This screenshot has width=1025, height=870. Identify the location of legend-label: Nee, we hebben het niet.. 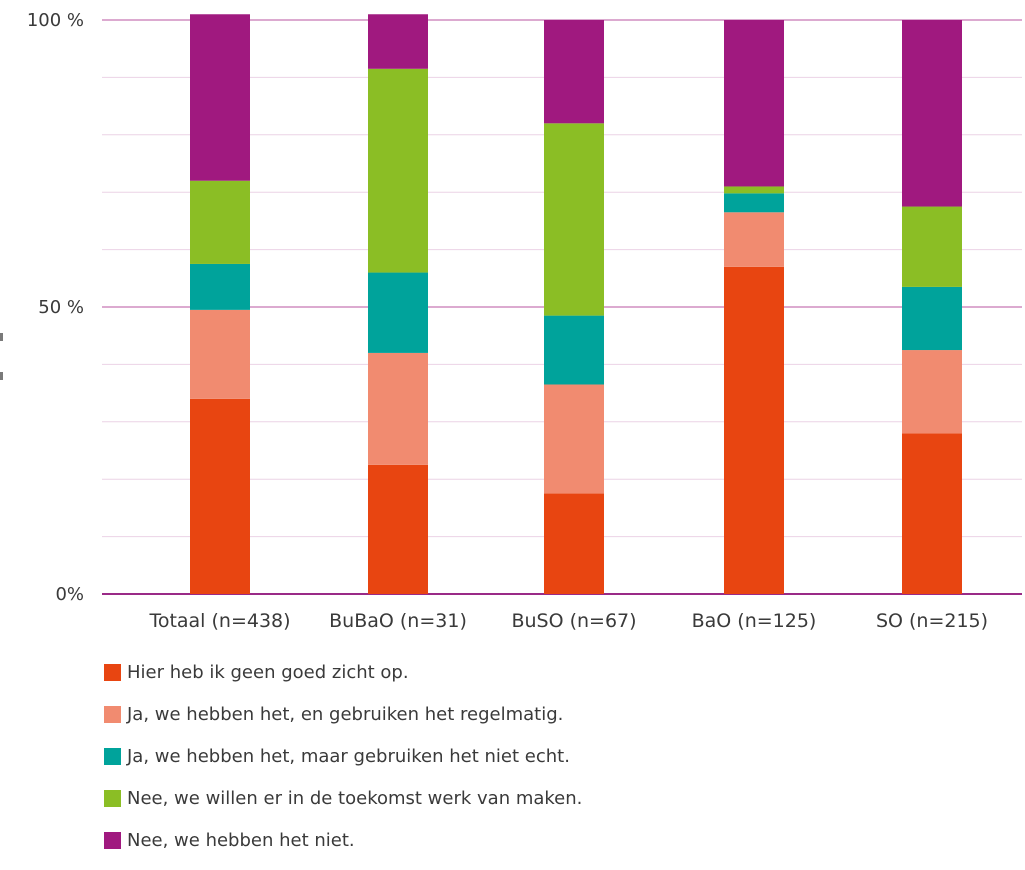
(241, 840).